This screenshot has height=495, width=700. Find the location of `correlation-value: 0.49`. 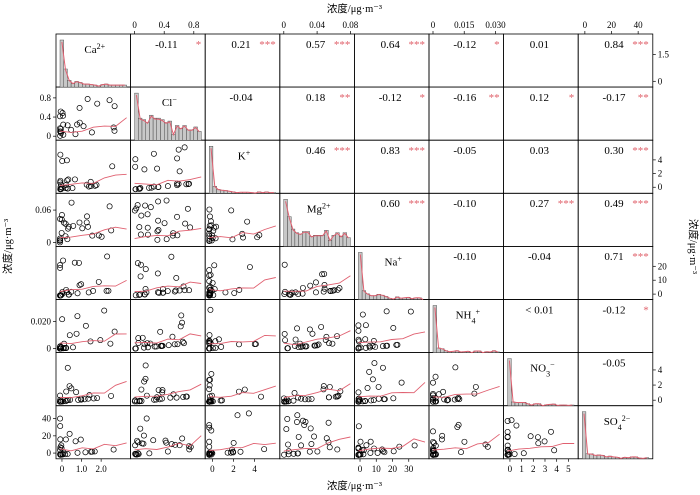

correlation-value: 0.49 is located at coordinates (614, 204).